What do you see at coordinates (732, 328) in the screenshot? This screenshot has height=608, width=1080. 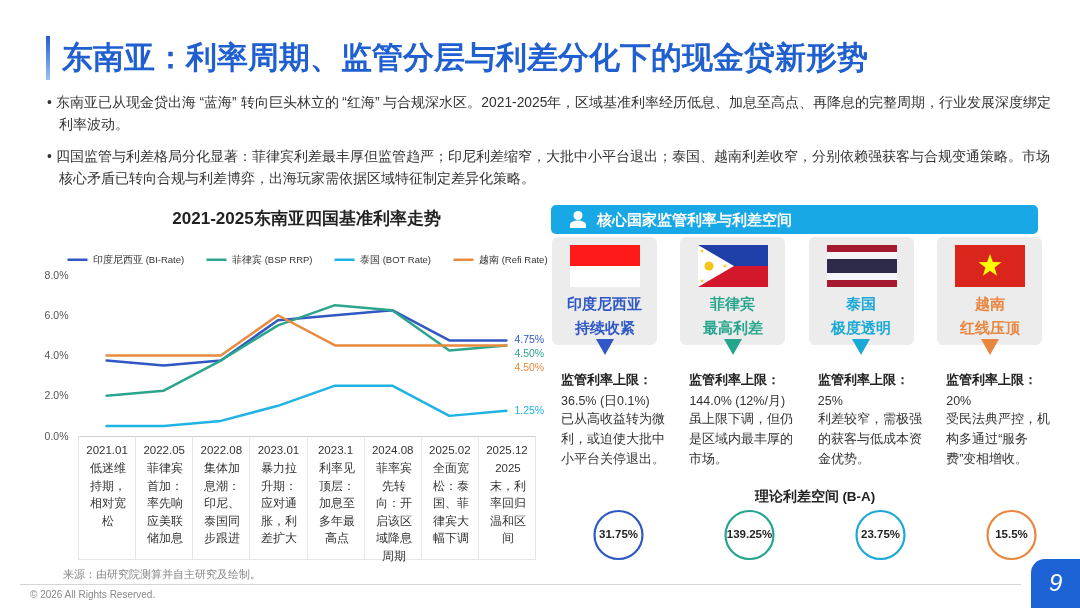 I see `text: 最高利差` at bounding box center [732, 328].